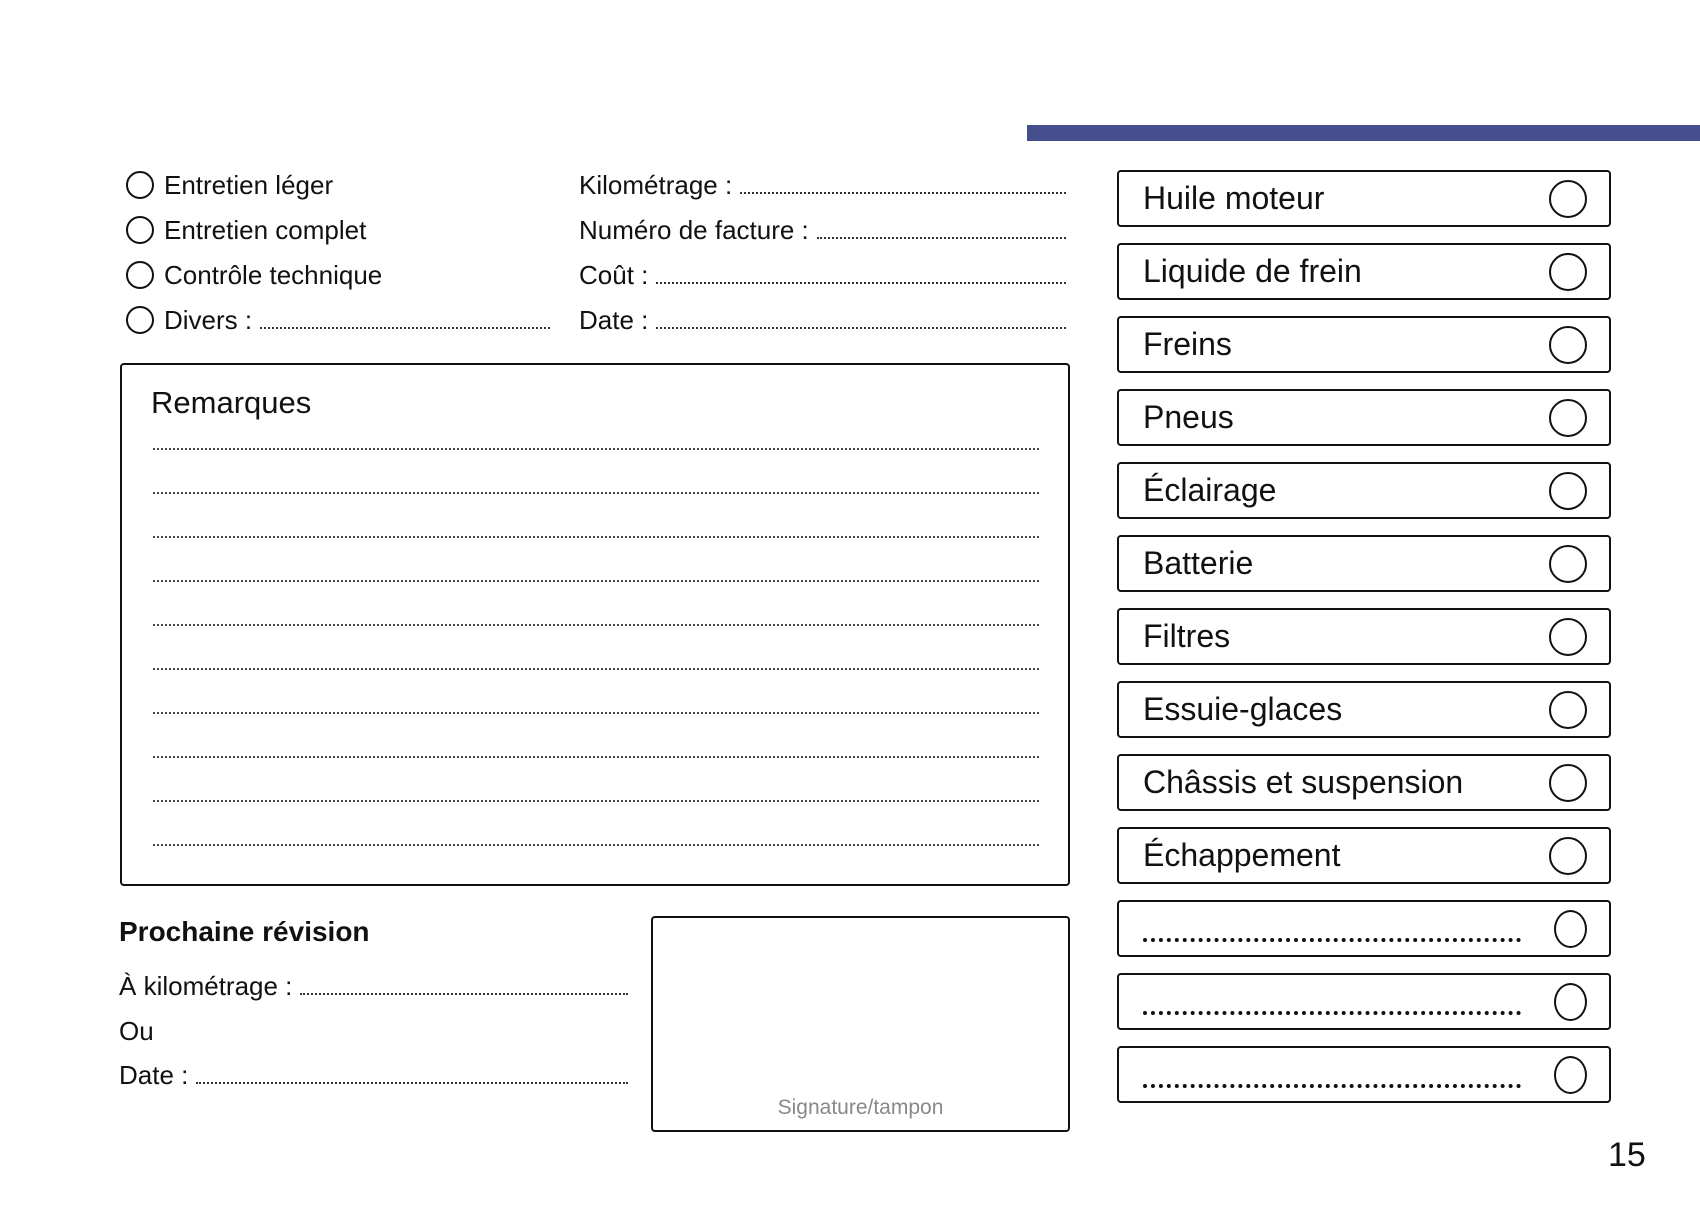 Image resolution: width=1700 pixels, height=1212 pixels. Describe the element at coordinates (656, 184) in the screenshot. I see `field-label: Kilométrage :` at that location.